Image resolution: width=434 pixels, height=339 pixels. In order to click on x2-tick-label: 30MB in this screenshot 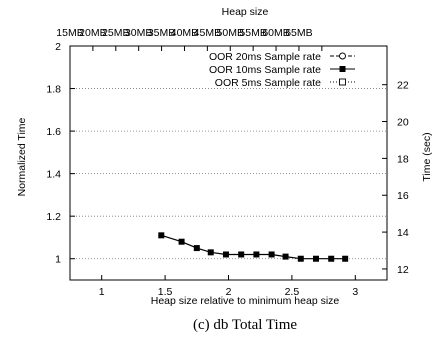, I will do `click(138, 33)`.